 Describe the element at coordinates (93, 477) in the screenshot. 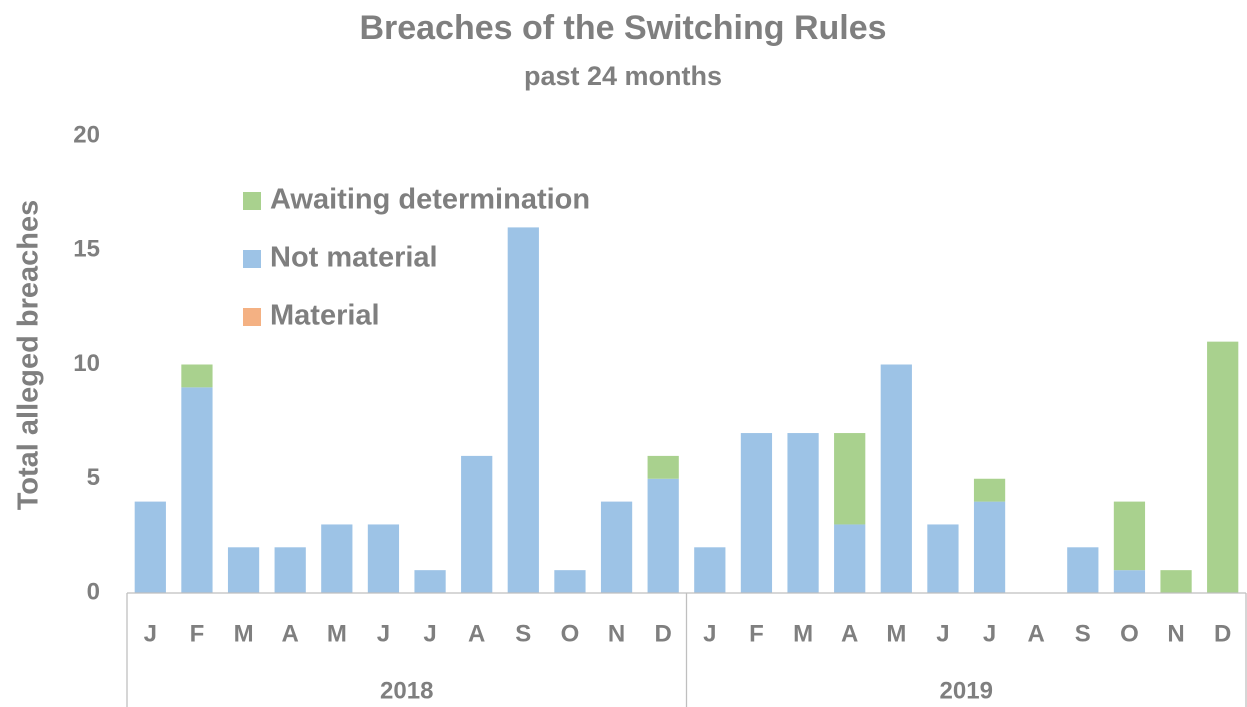

I see `y-tick-label: 5` at that location.